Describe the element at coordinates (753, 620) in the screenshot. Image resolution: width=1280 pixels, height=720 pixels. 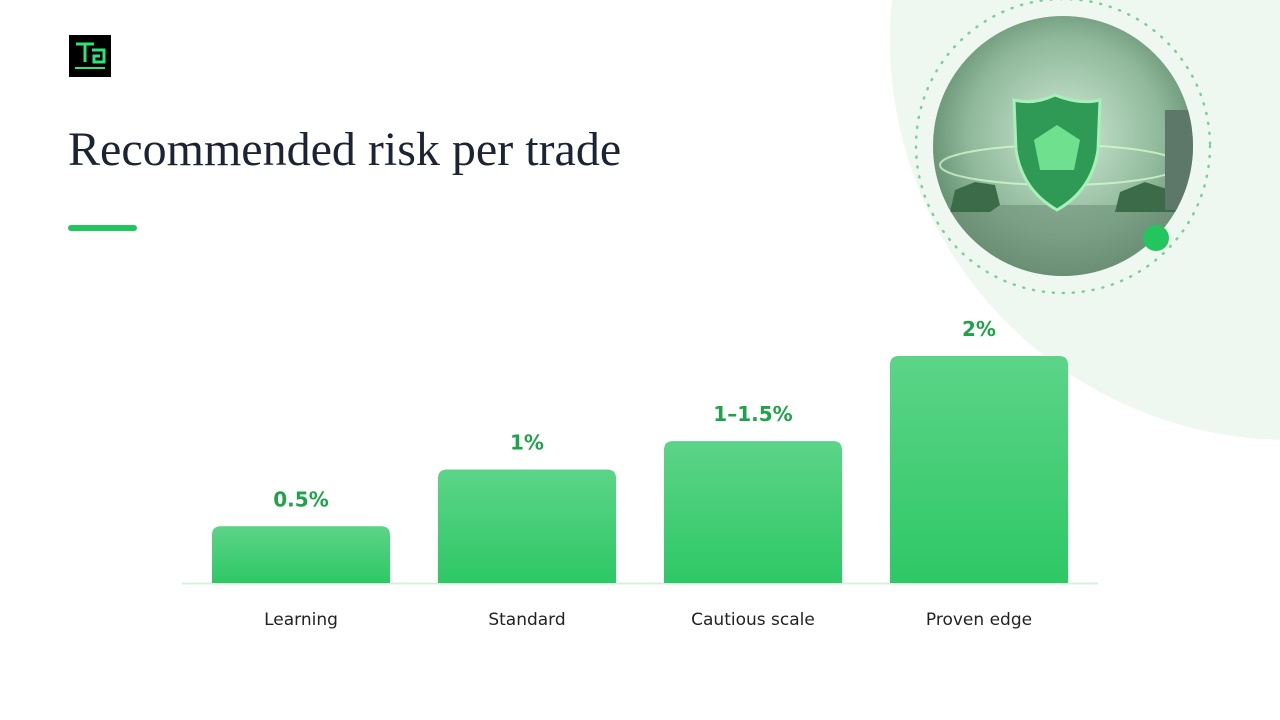
I see `x-tick-label: Cautious scale` at that location.